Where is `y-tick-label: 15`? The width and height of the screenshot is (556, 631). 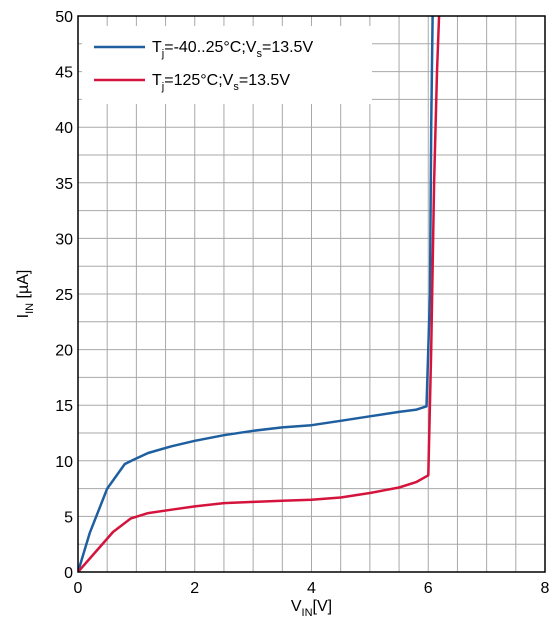 y-tick-label: 15 is located at coordinates (64, 406).